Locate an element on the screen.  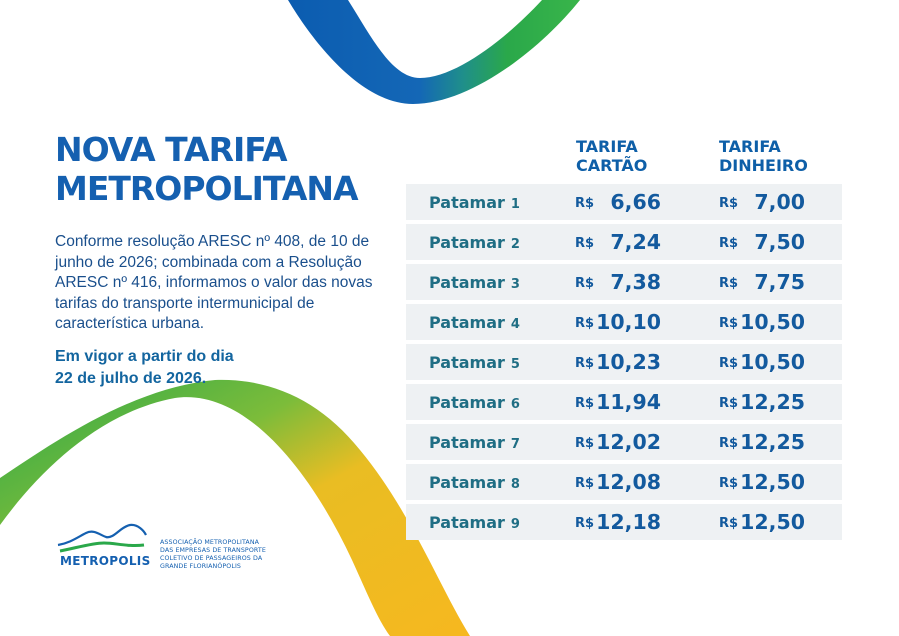
patamar-label: Patamar 6 is located at coordinates (474, 404).